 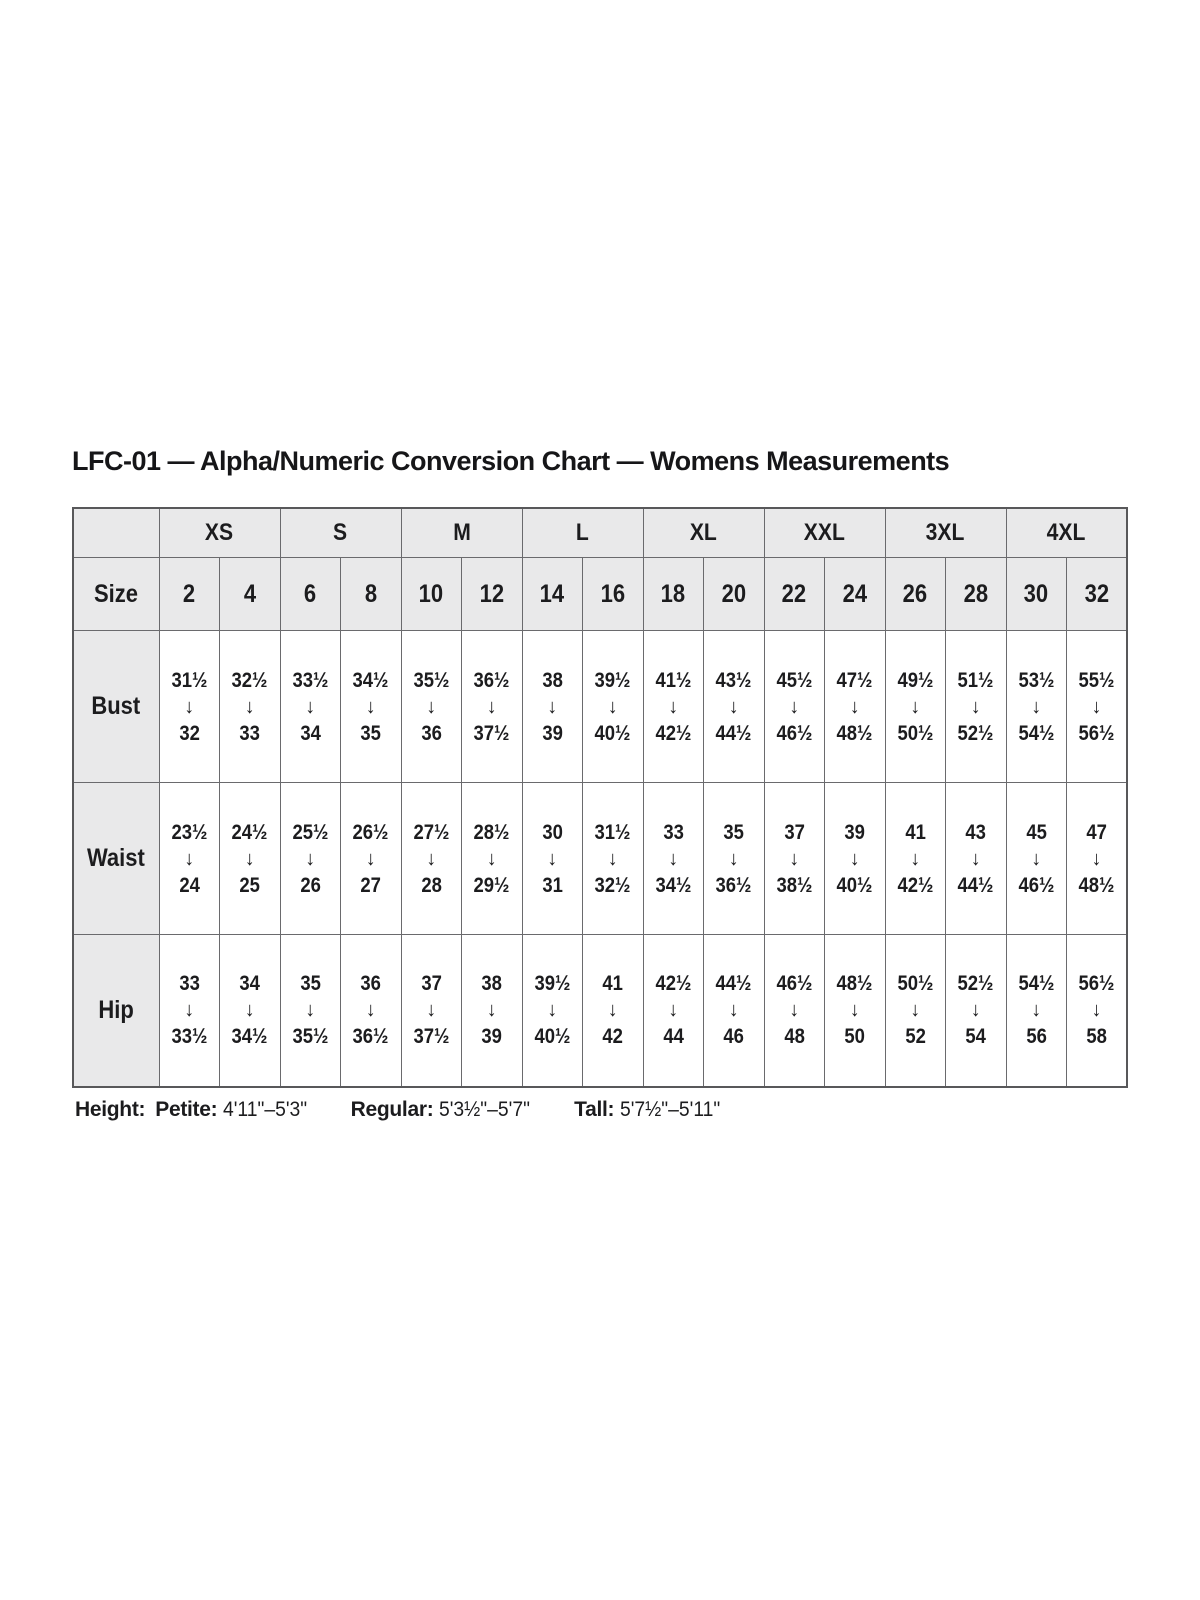 I want to click on range-max: 38½, so click(x=794, y=885).